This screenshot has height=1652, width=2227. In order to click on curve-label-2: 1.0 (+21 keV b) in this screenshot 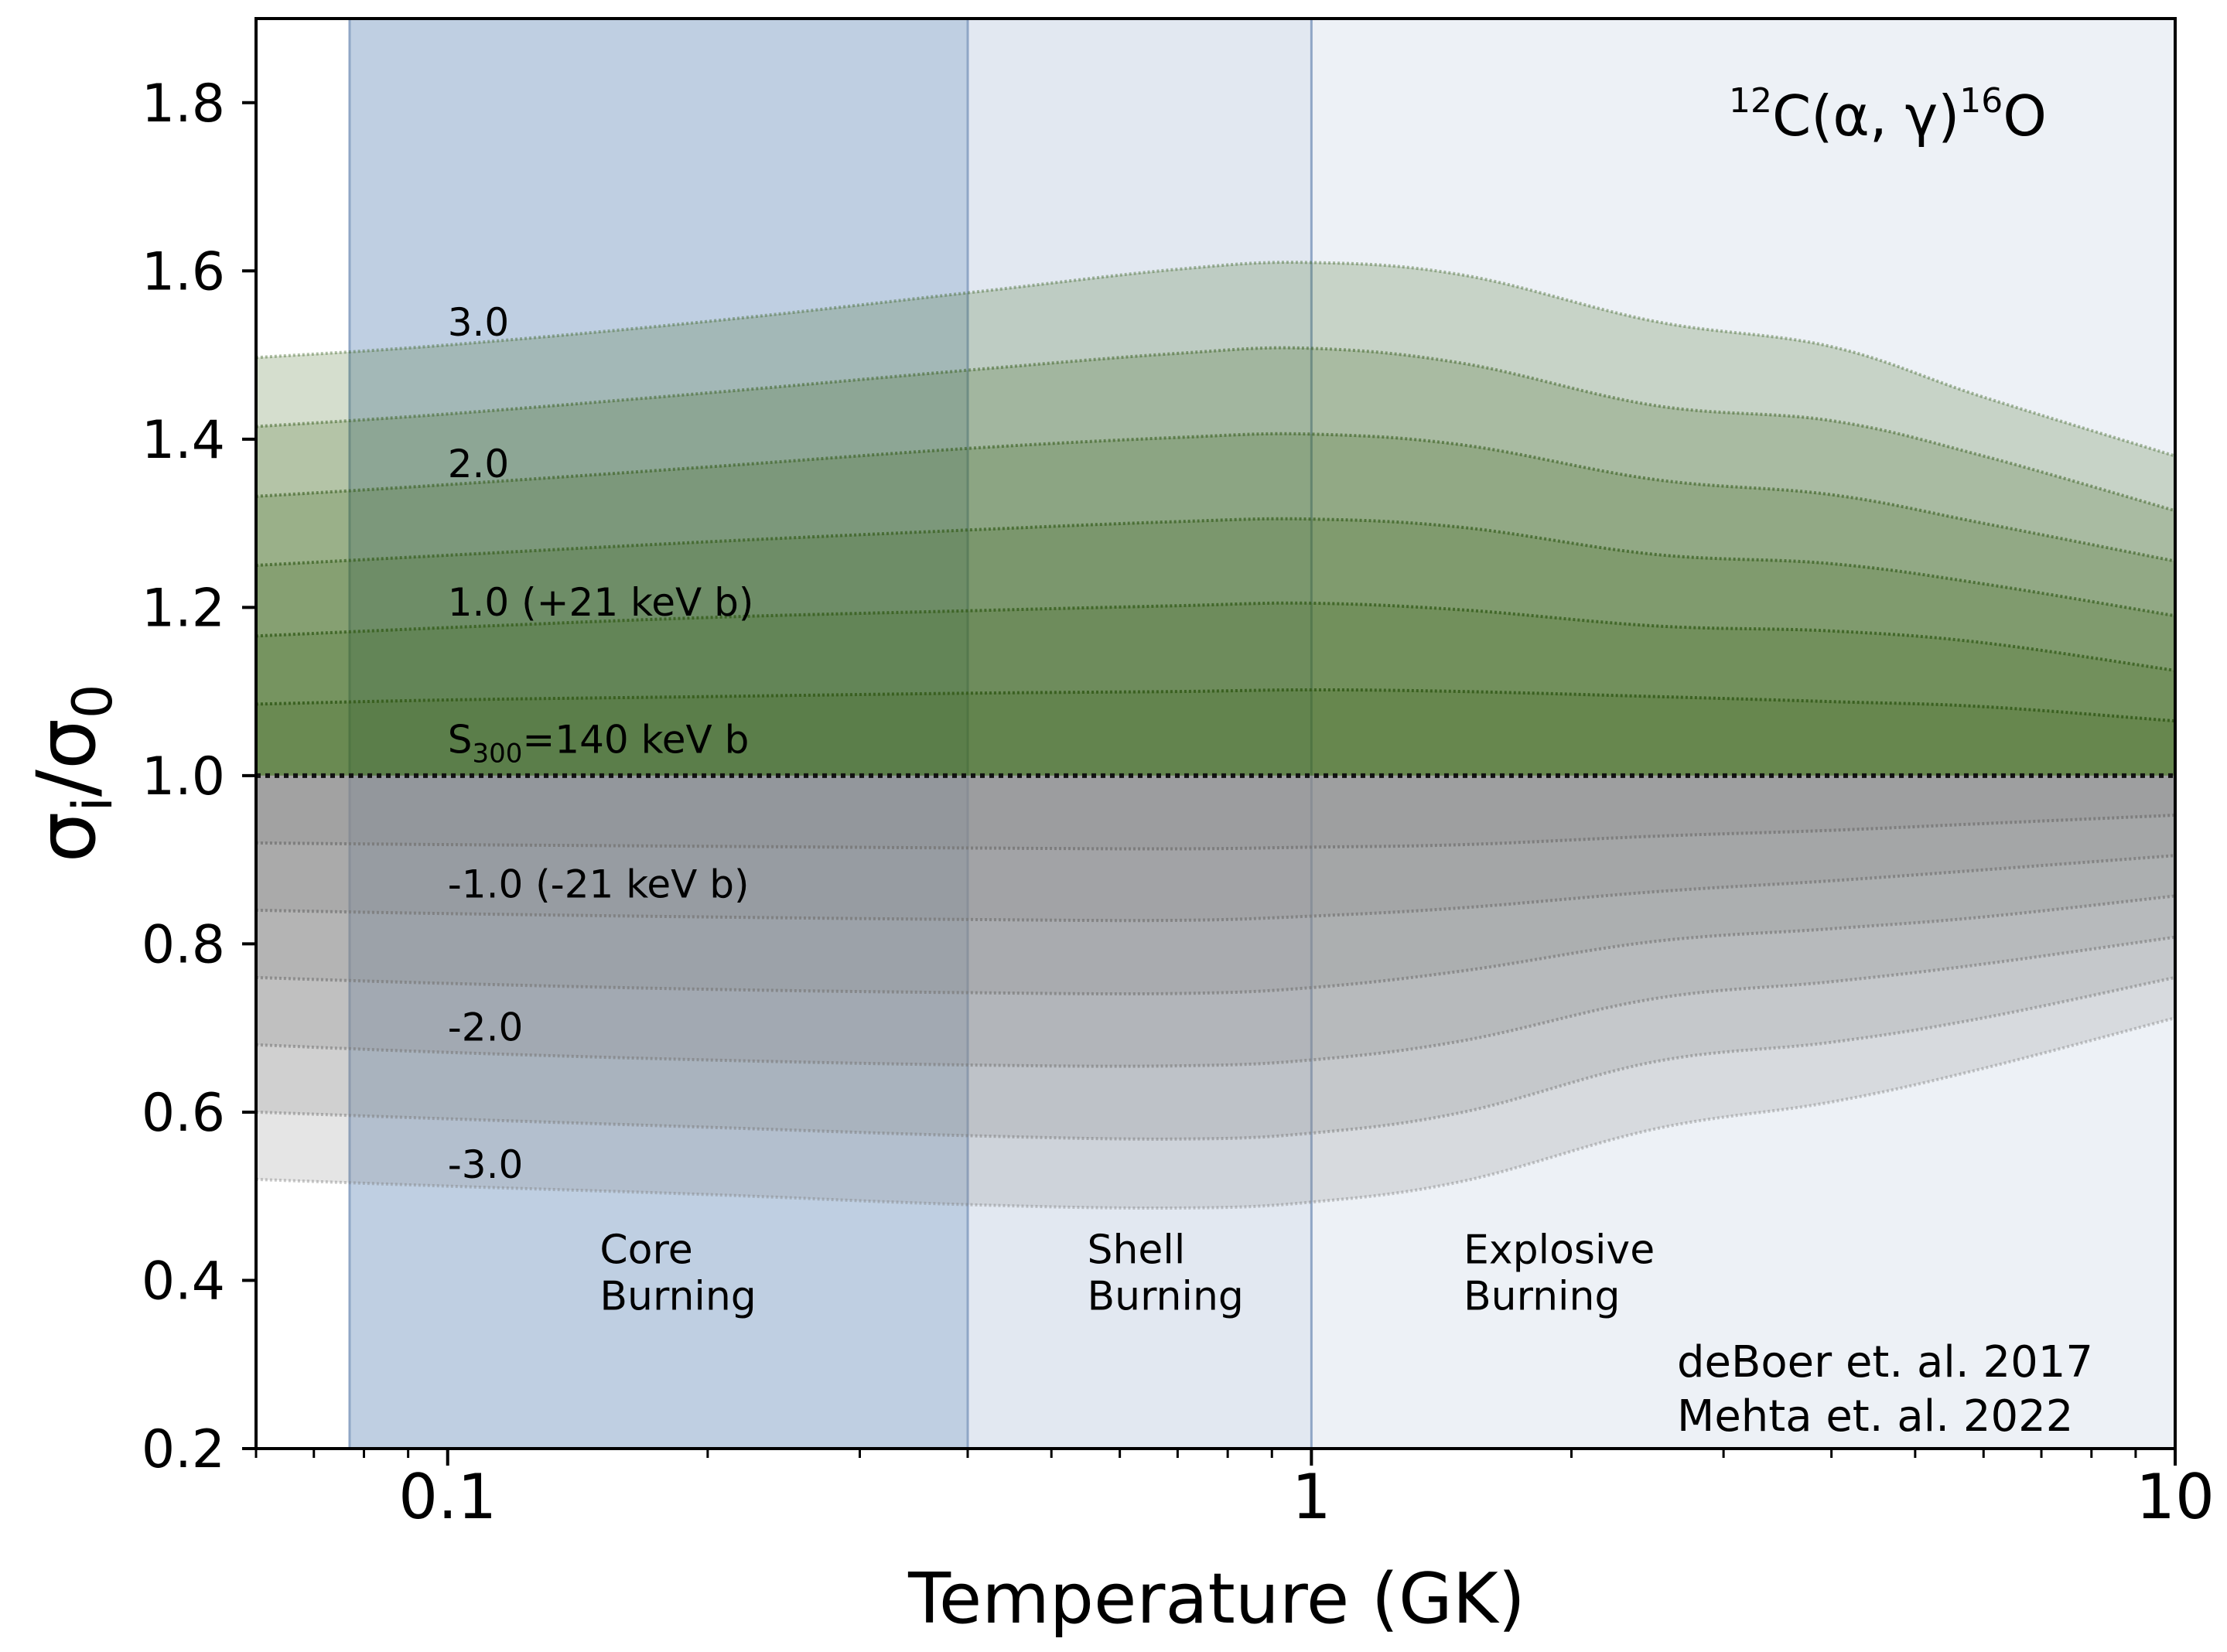, I will do `click(601, 602)`.